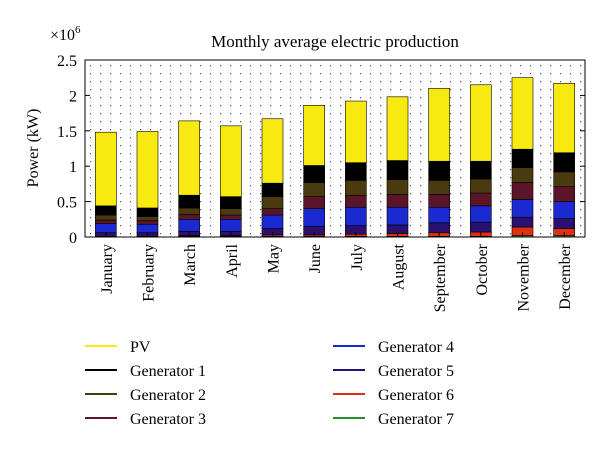 The image size is (600, 459). Describe the element at coordinates (149, 273) in the screenshot. I see `x-tick-label: February` at that location.